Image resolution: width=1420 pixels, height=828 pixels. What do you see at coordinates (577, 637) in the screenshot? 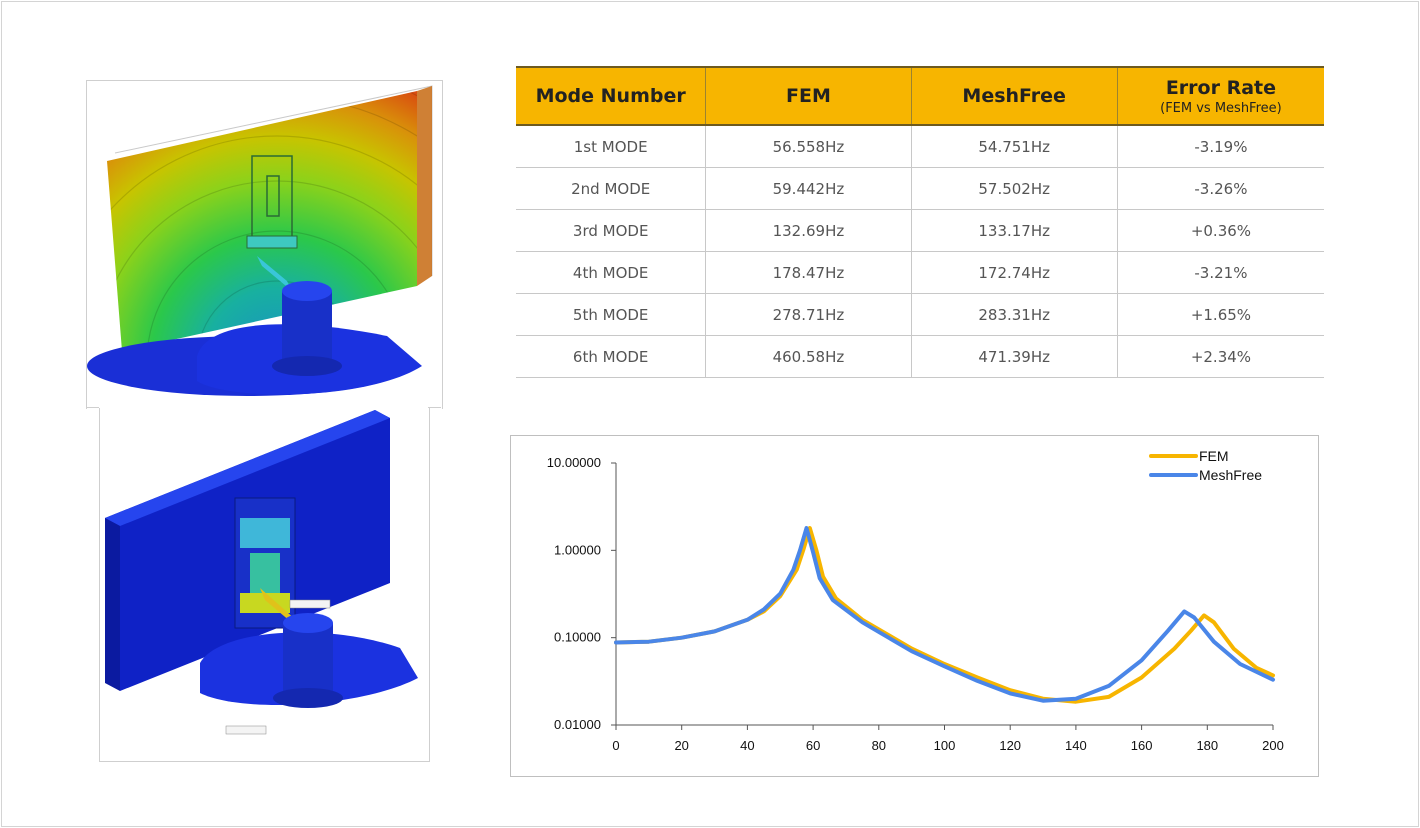
I see `y-tick-label: 0.10000` at bounding box center [577, 637].